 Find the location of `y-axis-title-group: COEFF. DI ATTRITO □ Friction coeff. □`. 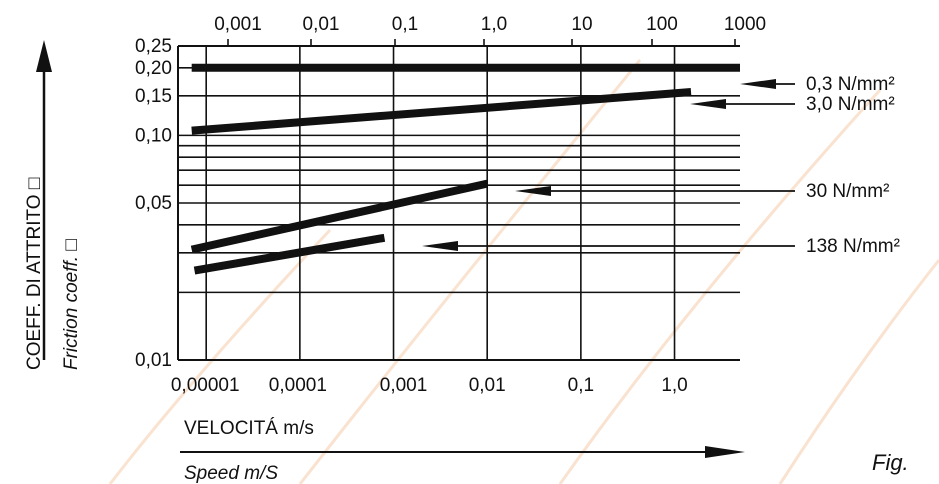

y-axis-title-group: COEFF. DI ATTRITO □ Friction coeff. □ is located at coordinates (53, 205).